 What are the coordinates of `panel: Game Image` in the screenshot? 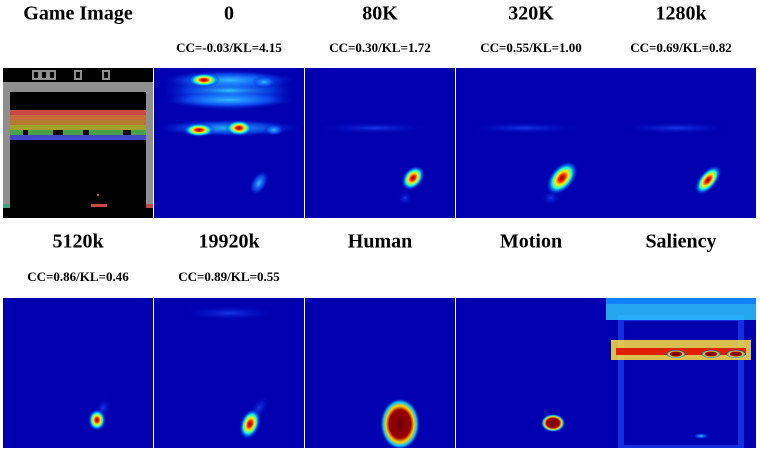 It's located at (78, 110).